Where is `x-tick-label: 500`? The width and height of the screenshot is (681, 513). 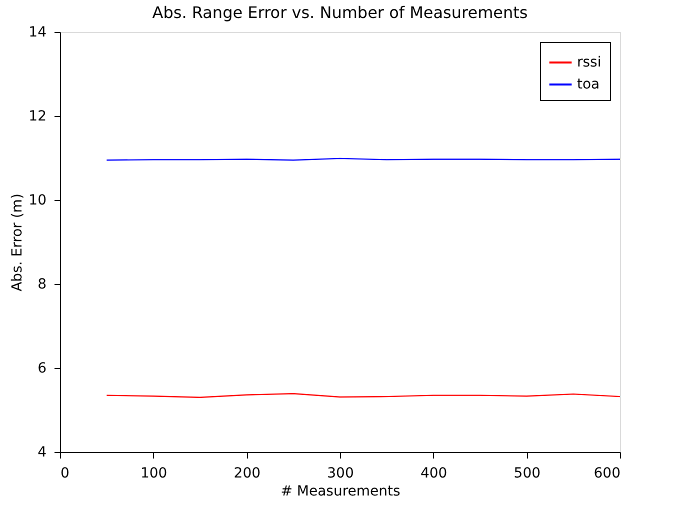 x-tick-label: 500 is located at coordinates (527, 474).